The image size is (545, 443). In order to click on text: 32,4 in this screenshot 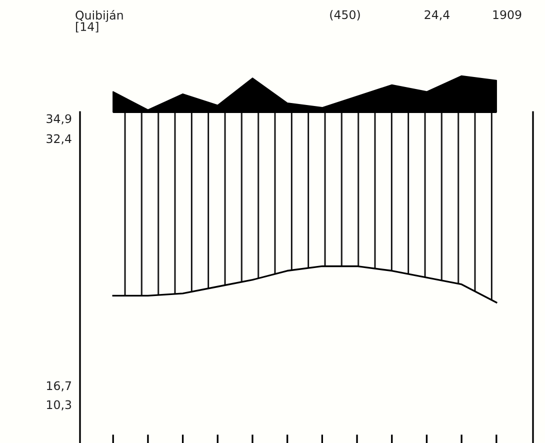, I will do `click(59, 139)`.